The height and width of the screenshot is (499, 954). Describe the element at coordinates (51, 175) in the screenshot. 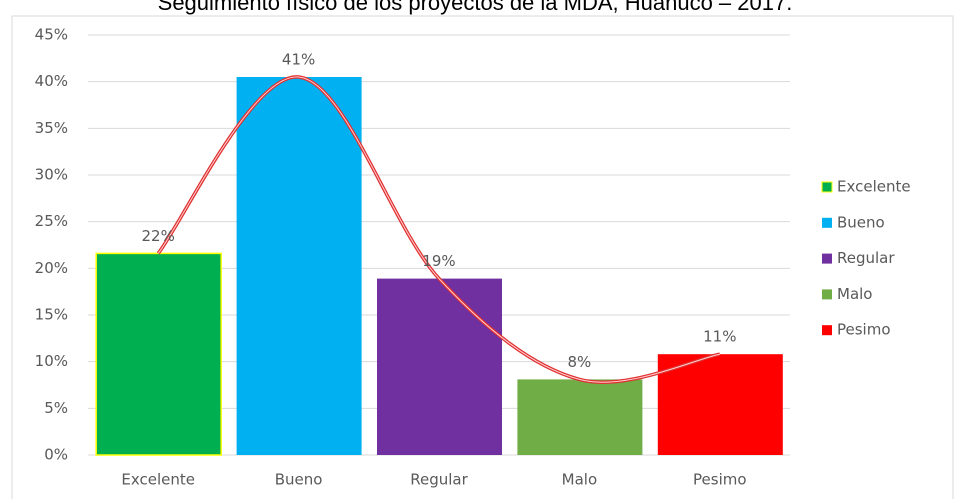

I see `y-tick-label: 30%` at that location.